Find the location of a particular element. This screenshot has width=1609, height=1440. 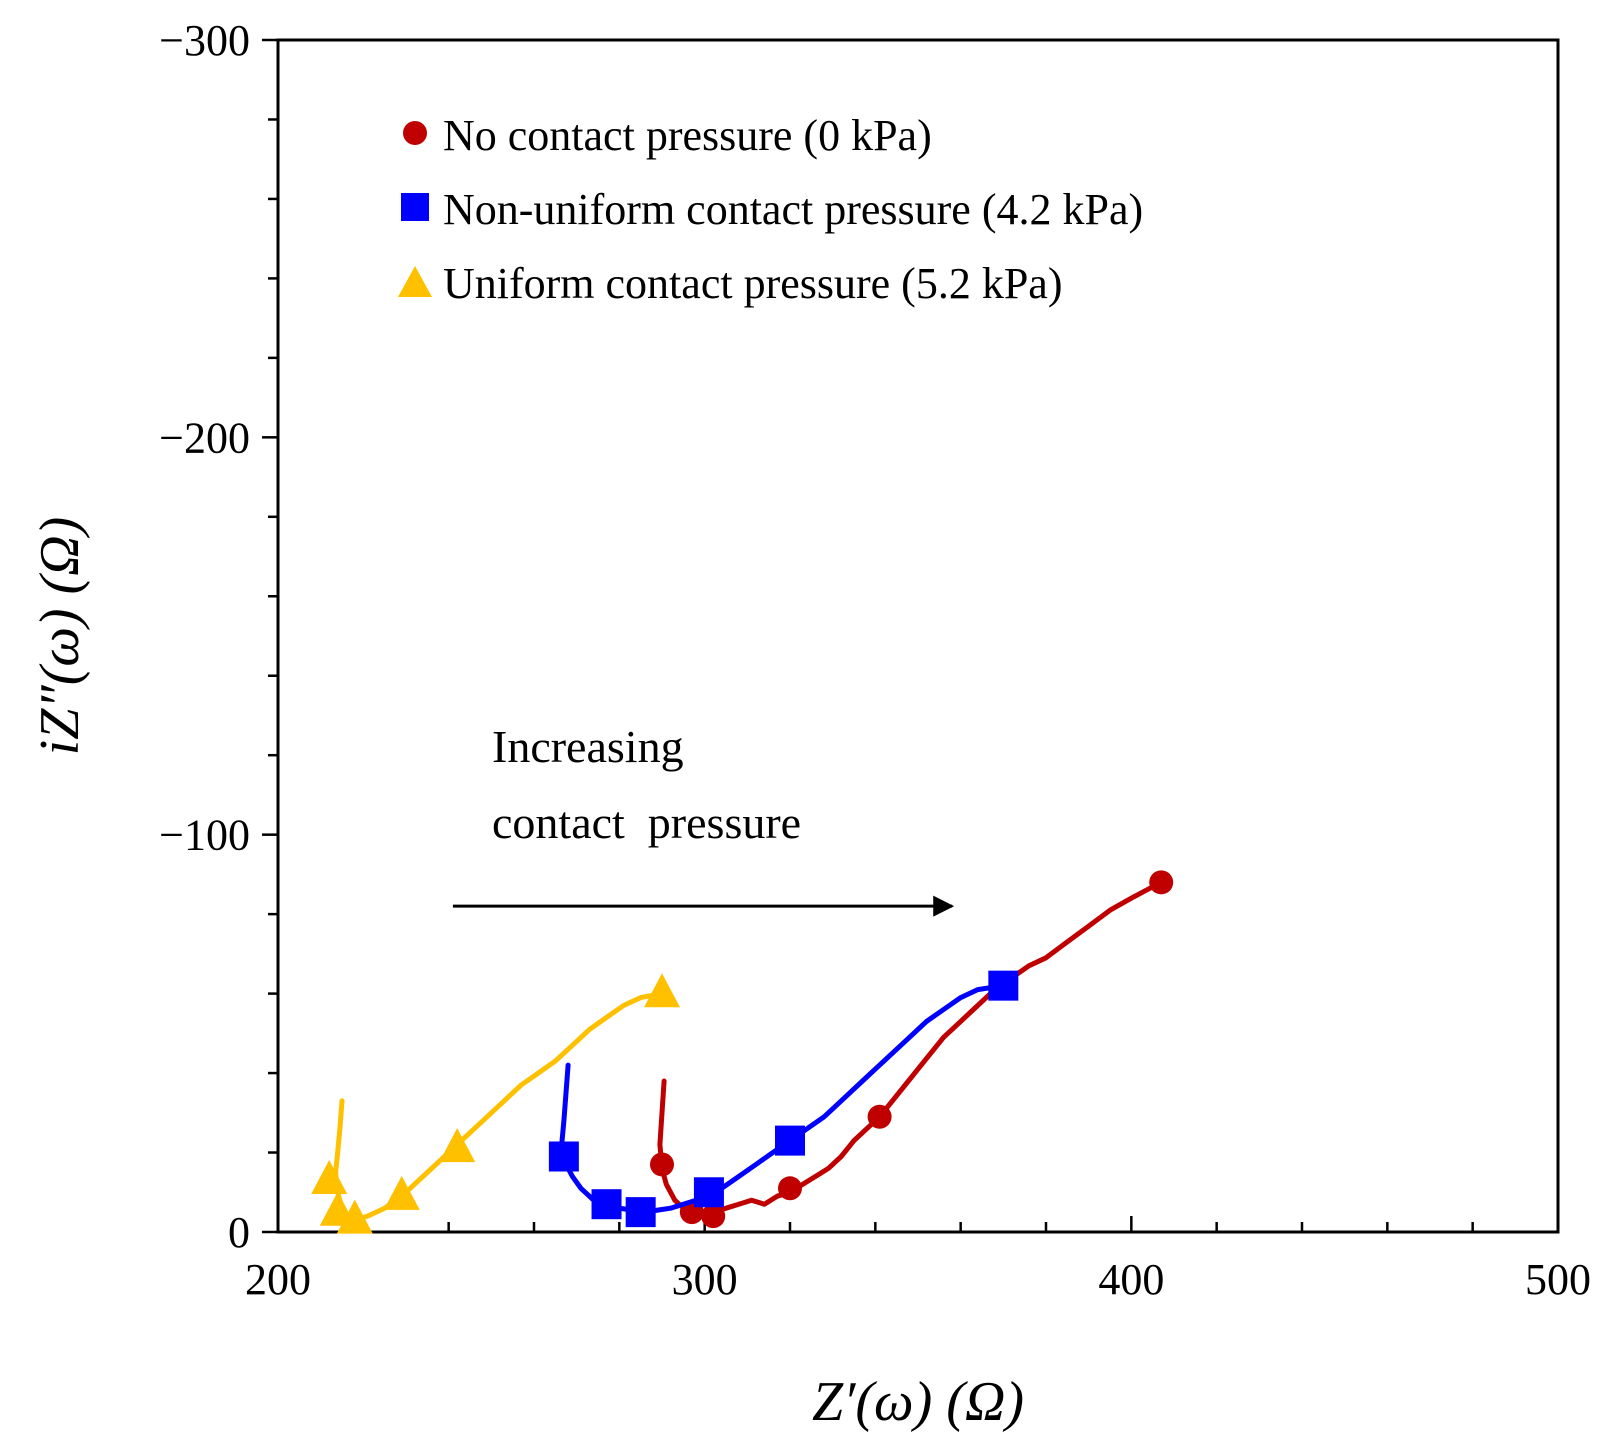

annotation: Increasing contact pressure is located at coordinates (703, 819).